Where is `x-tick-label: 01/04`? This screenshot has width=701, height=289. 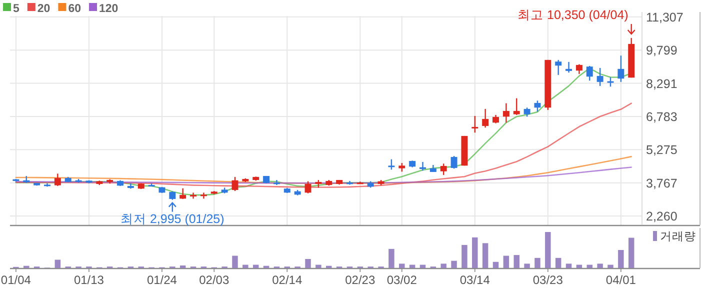 x-tick-label: 01/04 is located at coordinates (16, 280).